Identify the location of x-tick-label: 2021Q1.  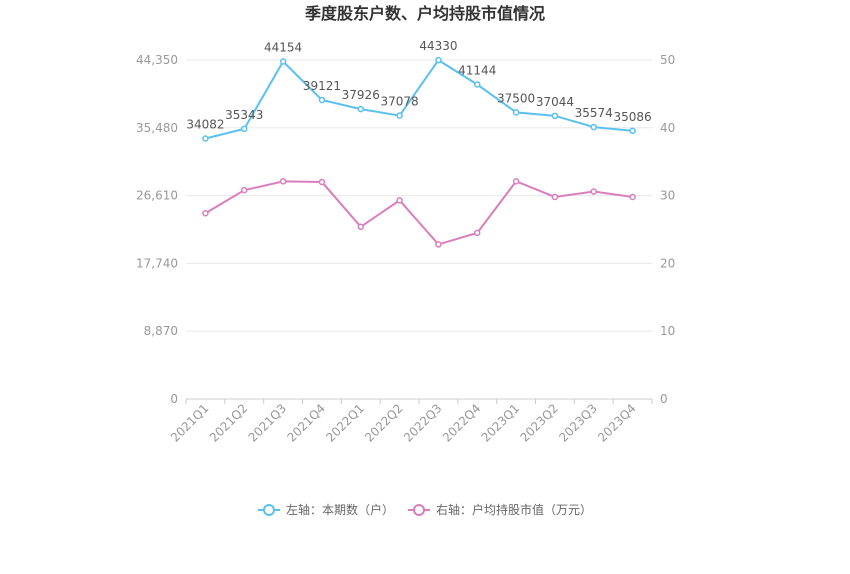
(190, 423).